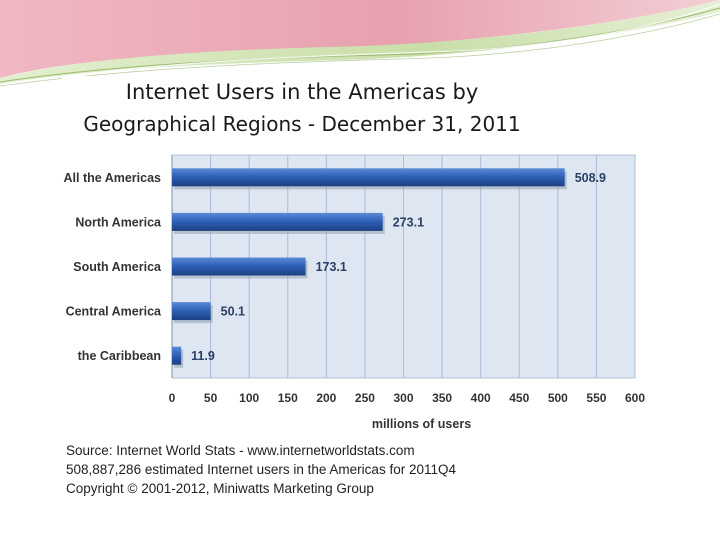 The image size is (720, 540). I want to click on category-label-0: All the Americas, so click(113, 178).